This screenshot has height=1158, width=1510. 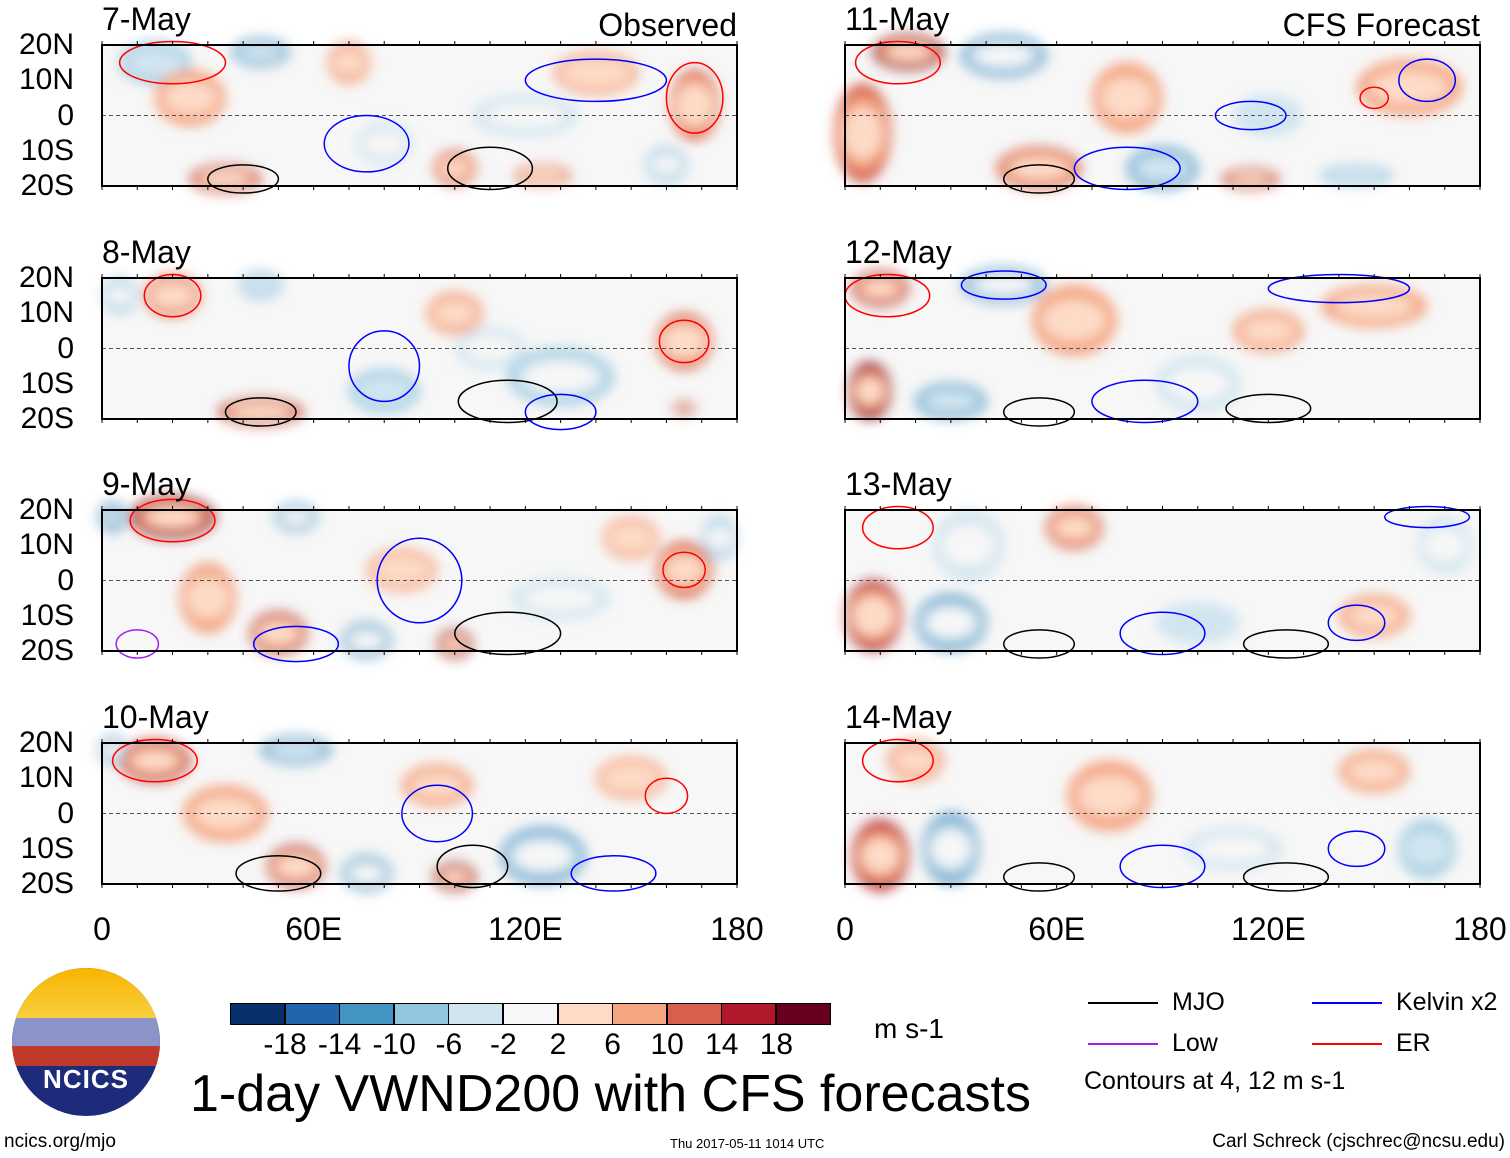 What do you see at coordinates (737, 929) in the screenshot?
I see `x-tick-label: 180` at bounding box center [737, 929].